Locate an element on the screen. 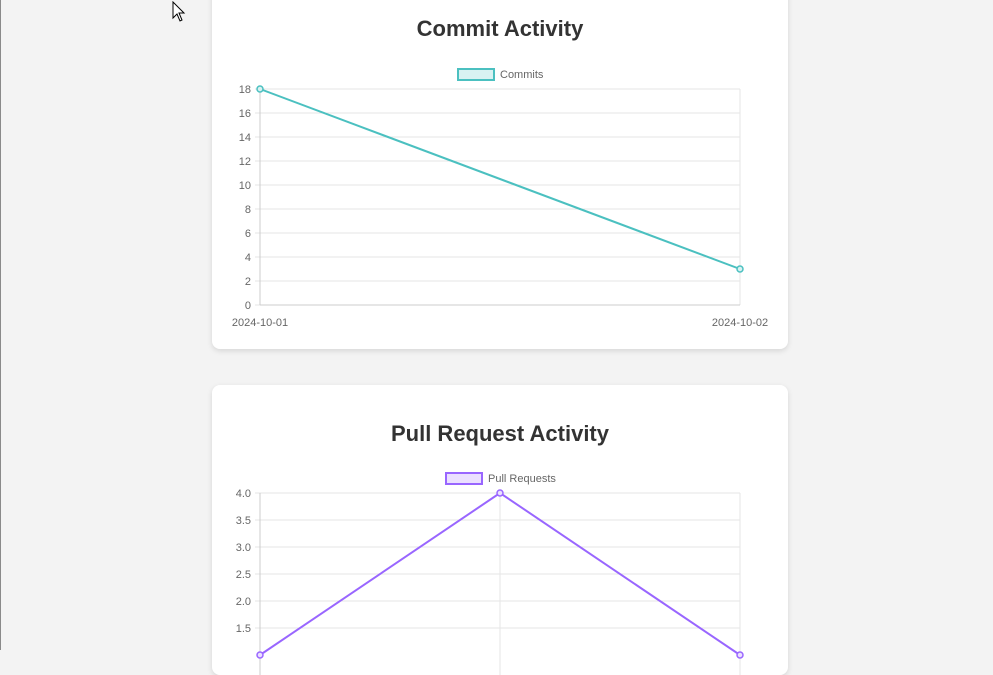 The image size is (993, 675). y-tick-label: 4.0 is located at coordinates (243, 494).